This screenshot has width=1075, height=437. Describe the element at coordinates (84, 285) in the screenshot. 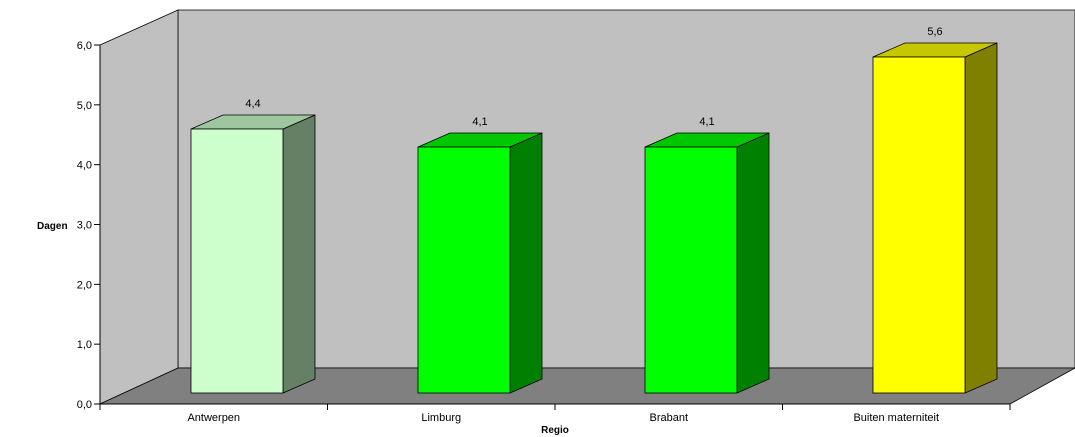

I see `y-tick-label: 2,0` at that location.